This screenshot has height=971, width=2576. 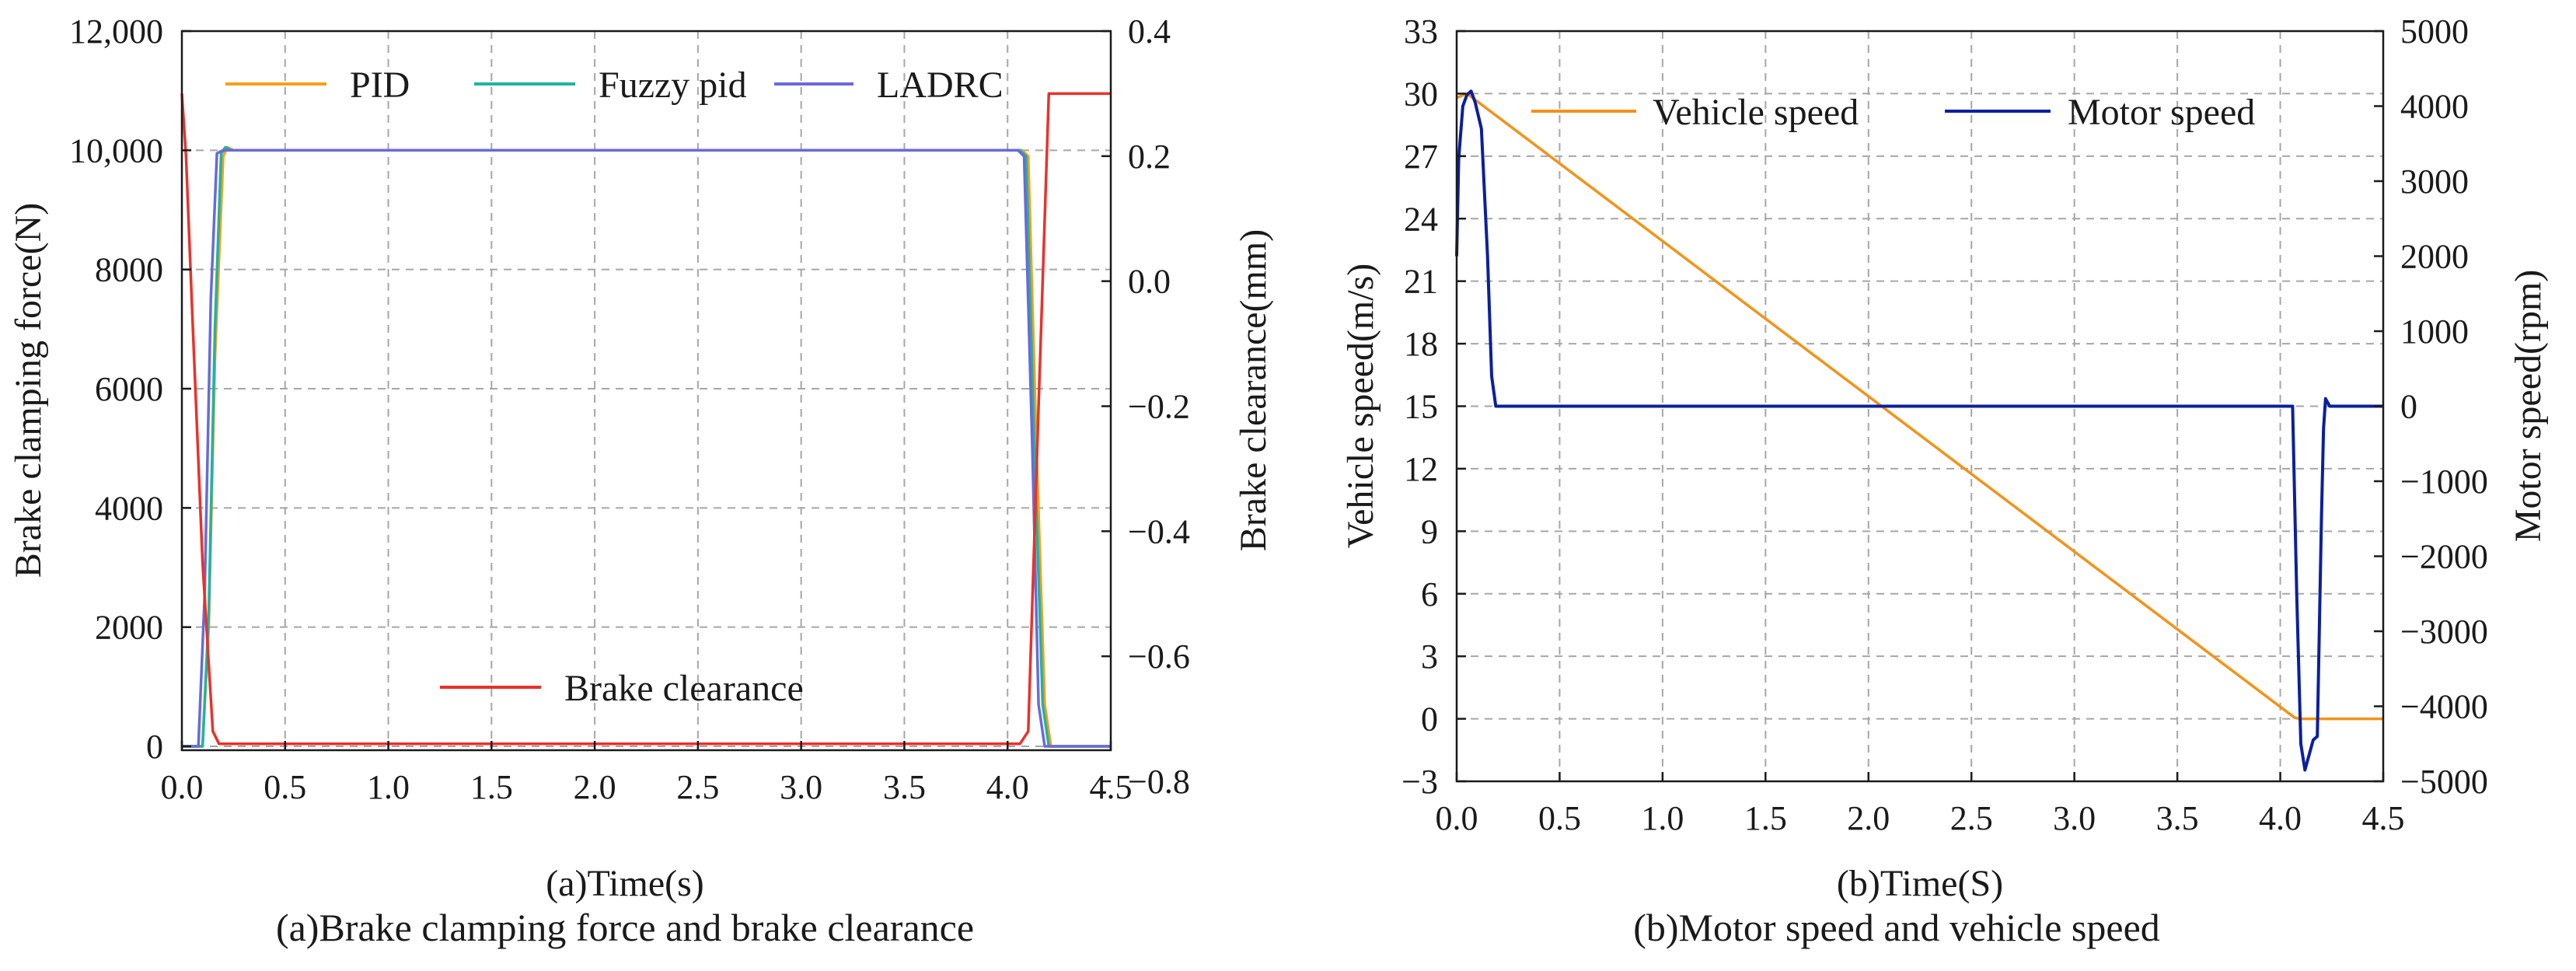 What do you see at coordinates (2409, 407) in the screenshot?
I see `y2-tick-label: 0` at bounding box center [2409, 407].